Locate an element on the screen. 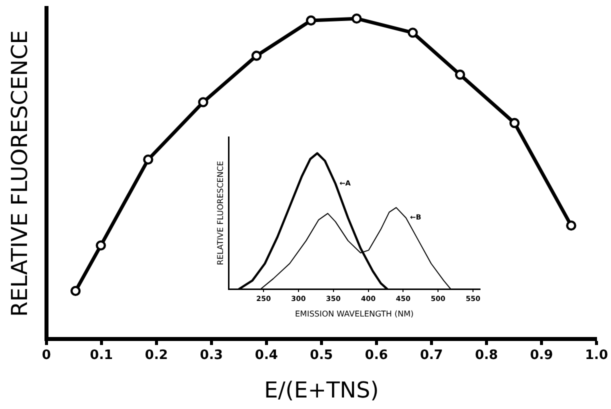 The height and width of the screenshot is (409, 611). x-tick-label: 0.5 is located at coordinates (321, 356).